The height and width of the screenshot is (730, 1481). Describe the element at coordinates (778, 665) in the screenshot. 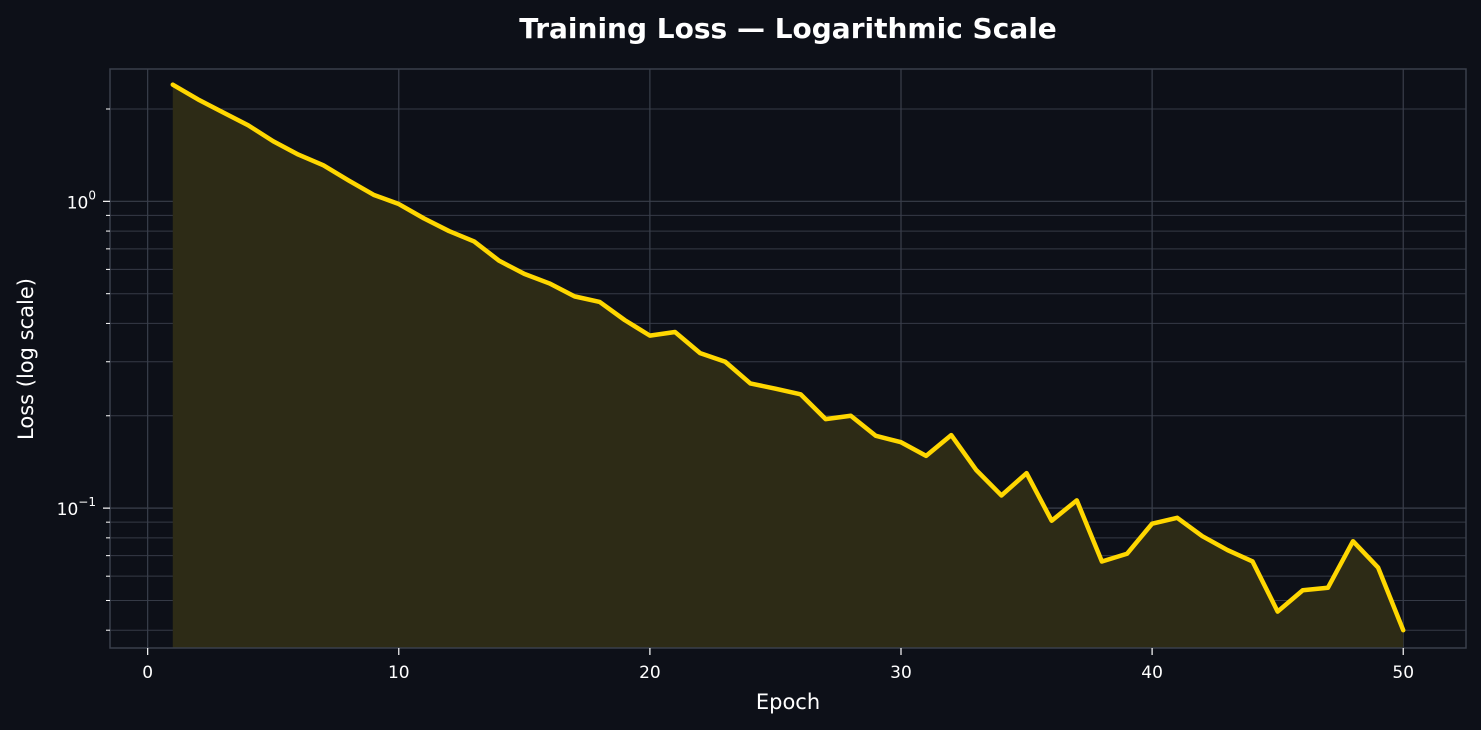

I see `x-axis-ticks: 0 10 20 30 40 50` at that location.